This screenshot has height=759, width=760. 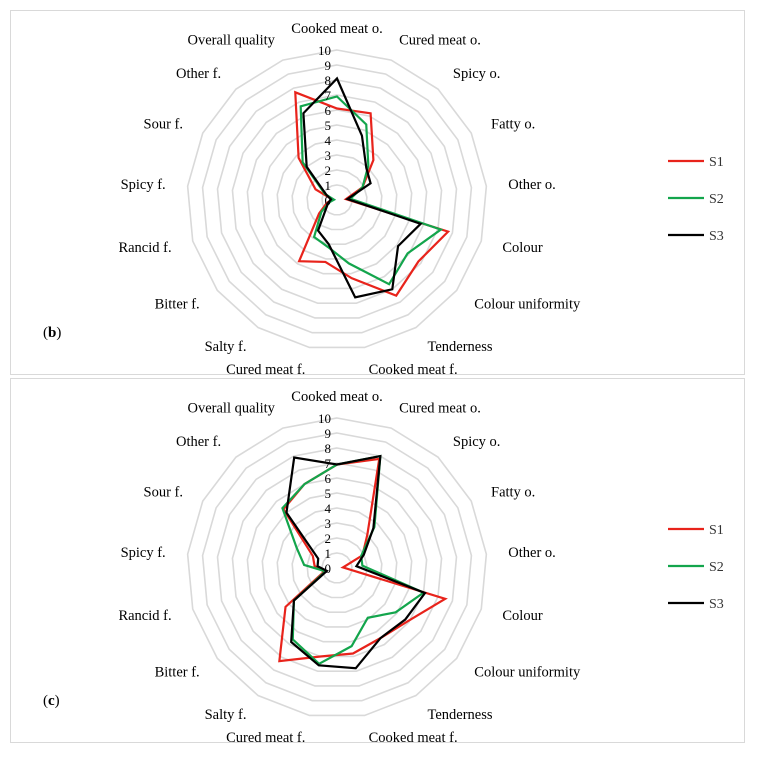 I want to click on panel-tag: (c), so click(x=51, y=701).